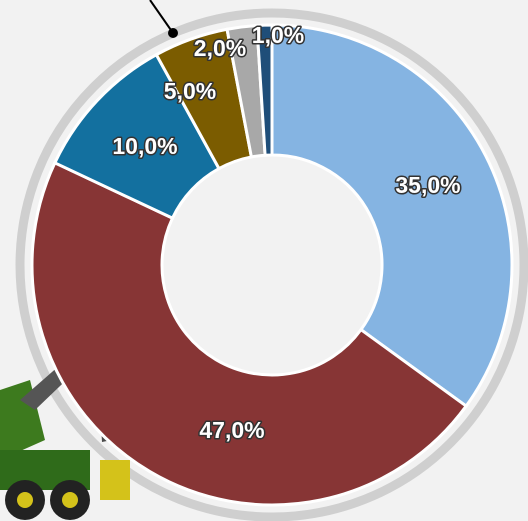 This screenshot has width=528, height=521. Describe the element at coordinates (278, 35) in the screenshot. I see `data-label: 1,0%` at that location.